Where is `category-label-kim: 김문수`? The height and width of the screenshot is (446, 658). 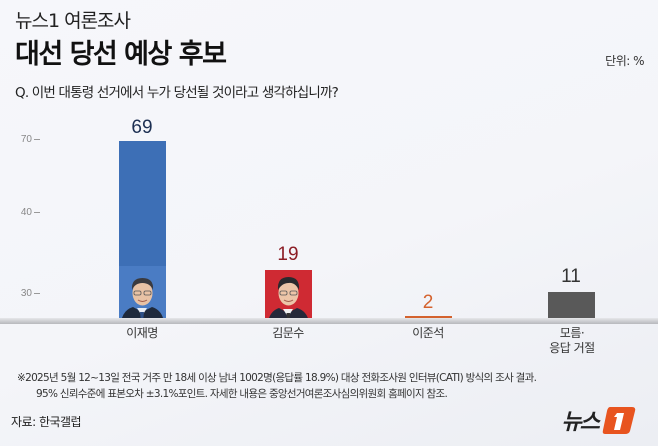
category-label-kim: 김문수 is located at coordinates (288, 333).